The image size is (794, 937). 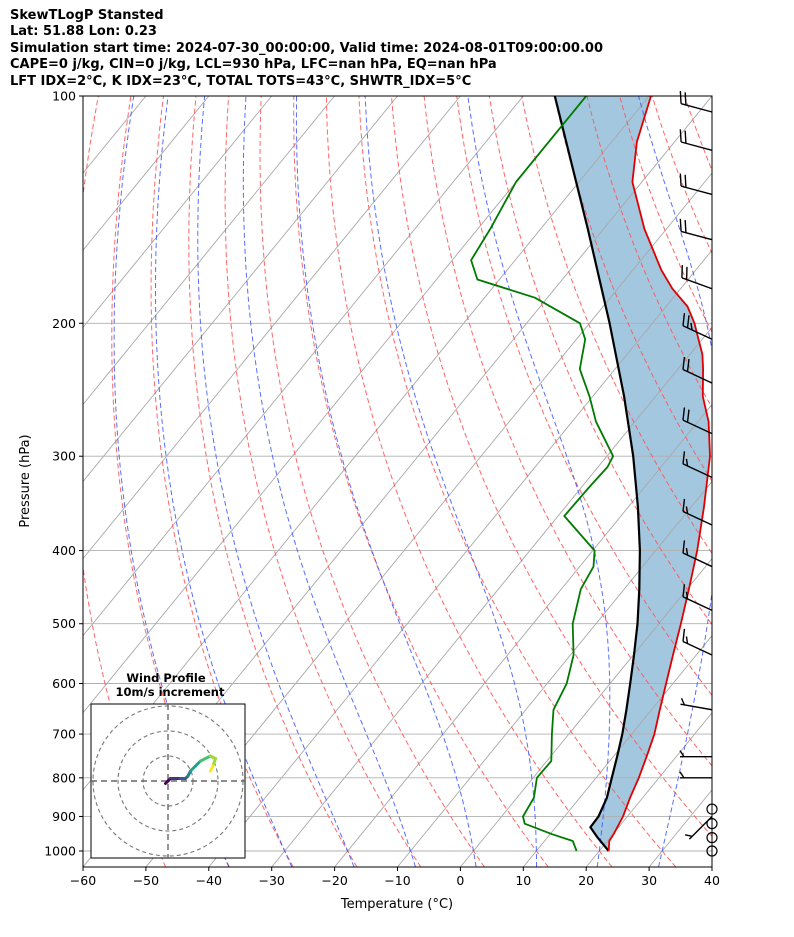 I want to click on hodograph-ring, so click(x=168, y=781).